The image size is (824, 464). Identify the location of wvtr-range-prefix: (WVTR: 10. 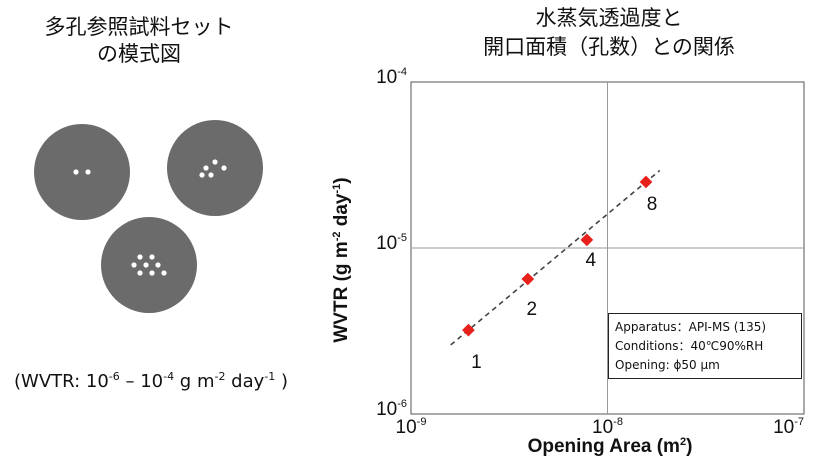
(61, 381).